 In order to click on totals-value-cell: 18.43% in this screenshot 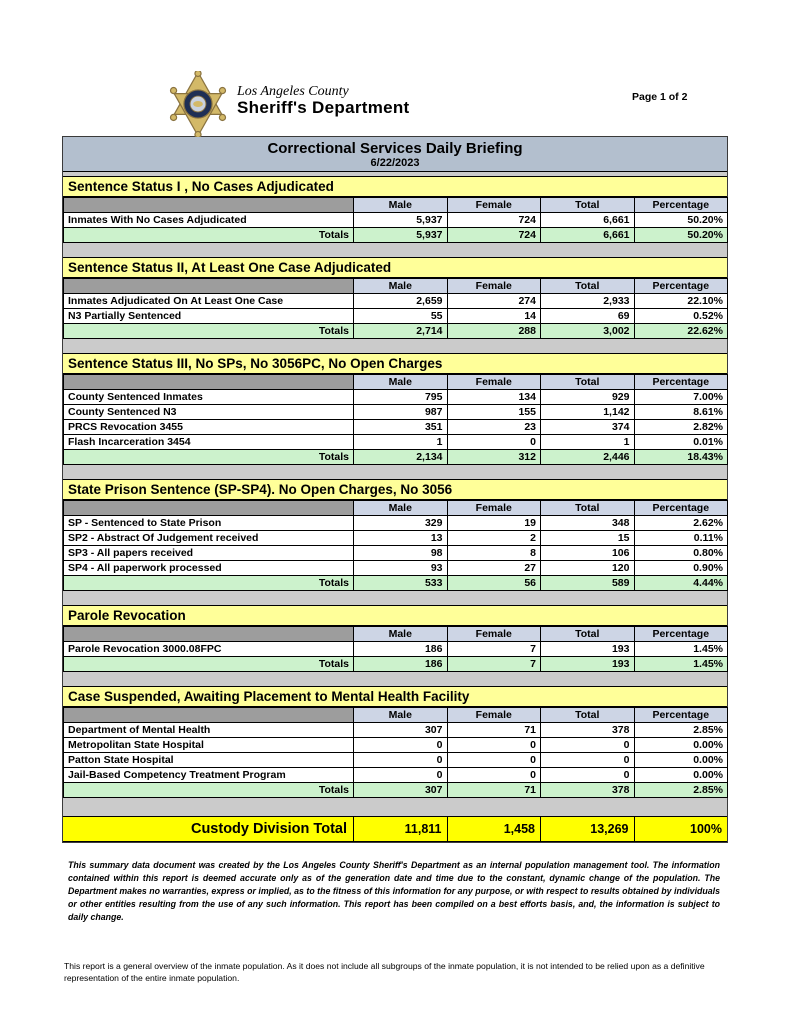, I will do `click(680, 457)`.